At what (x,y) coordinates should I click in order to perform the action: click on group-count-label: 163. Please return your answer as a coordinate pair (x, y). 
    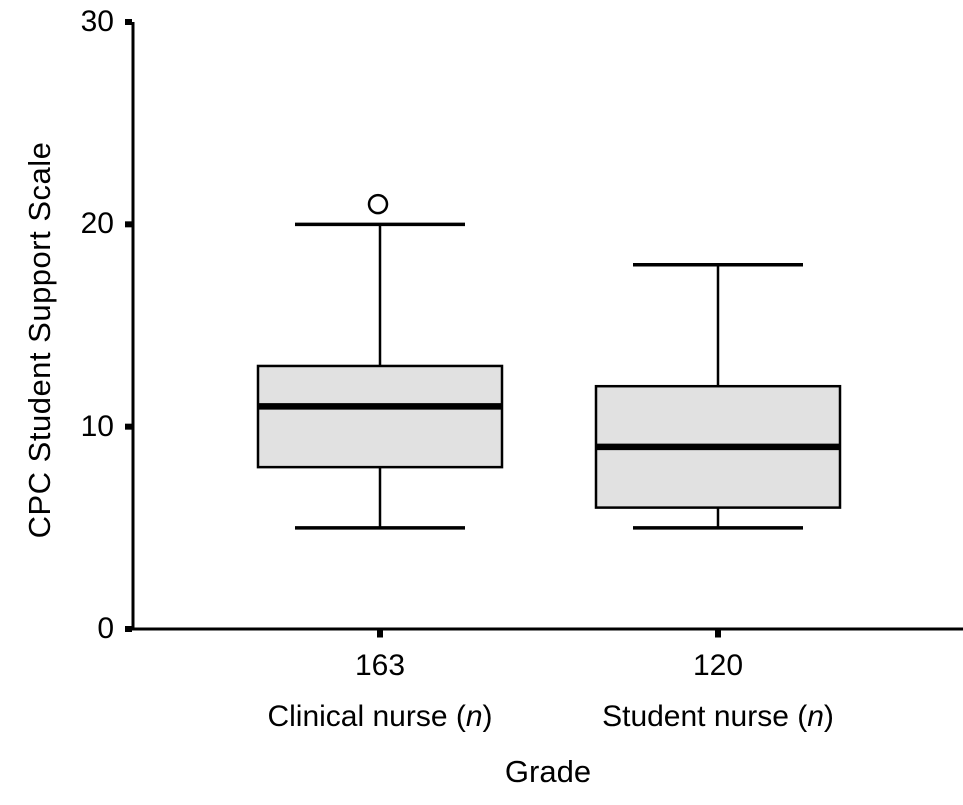
    Looking at the image, I should click on (380, 665).